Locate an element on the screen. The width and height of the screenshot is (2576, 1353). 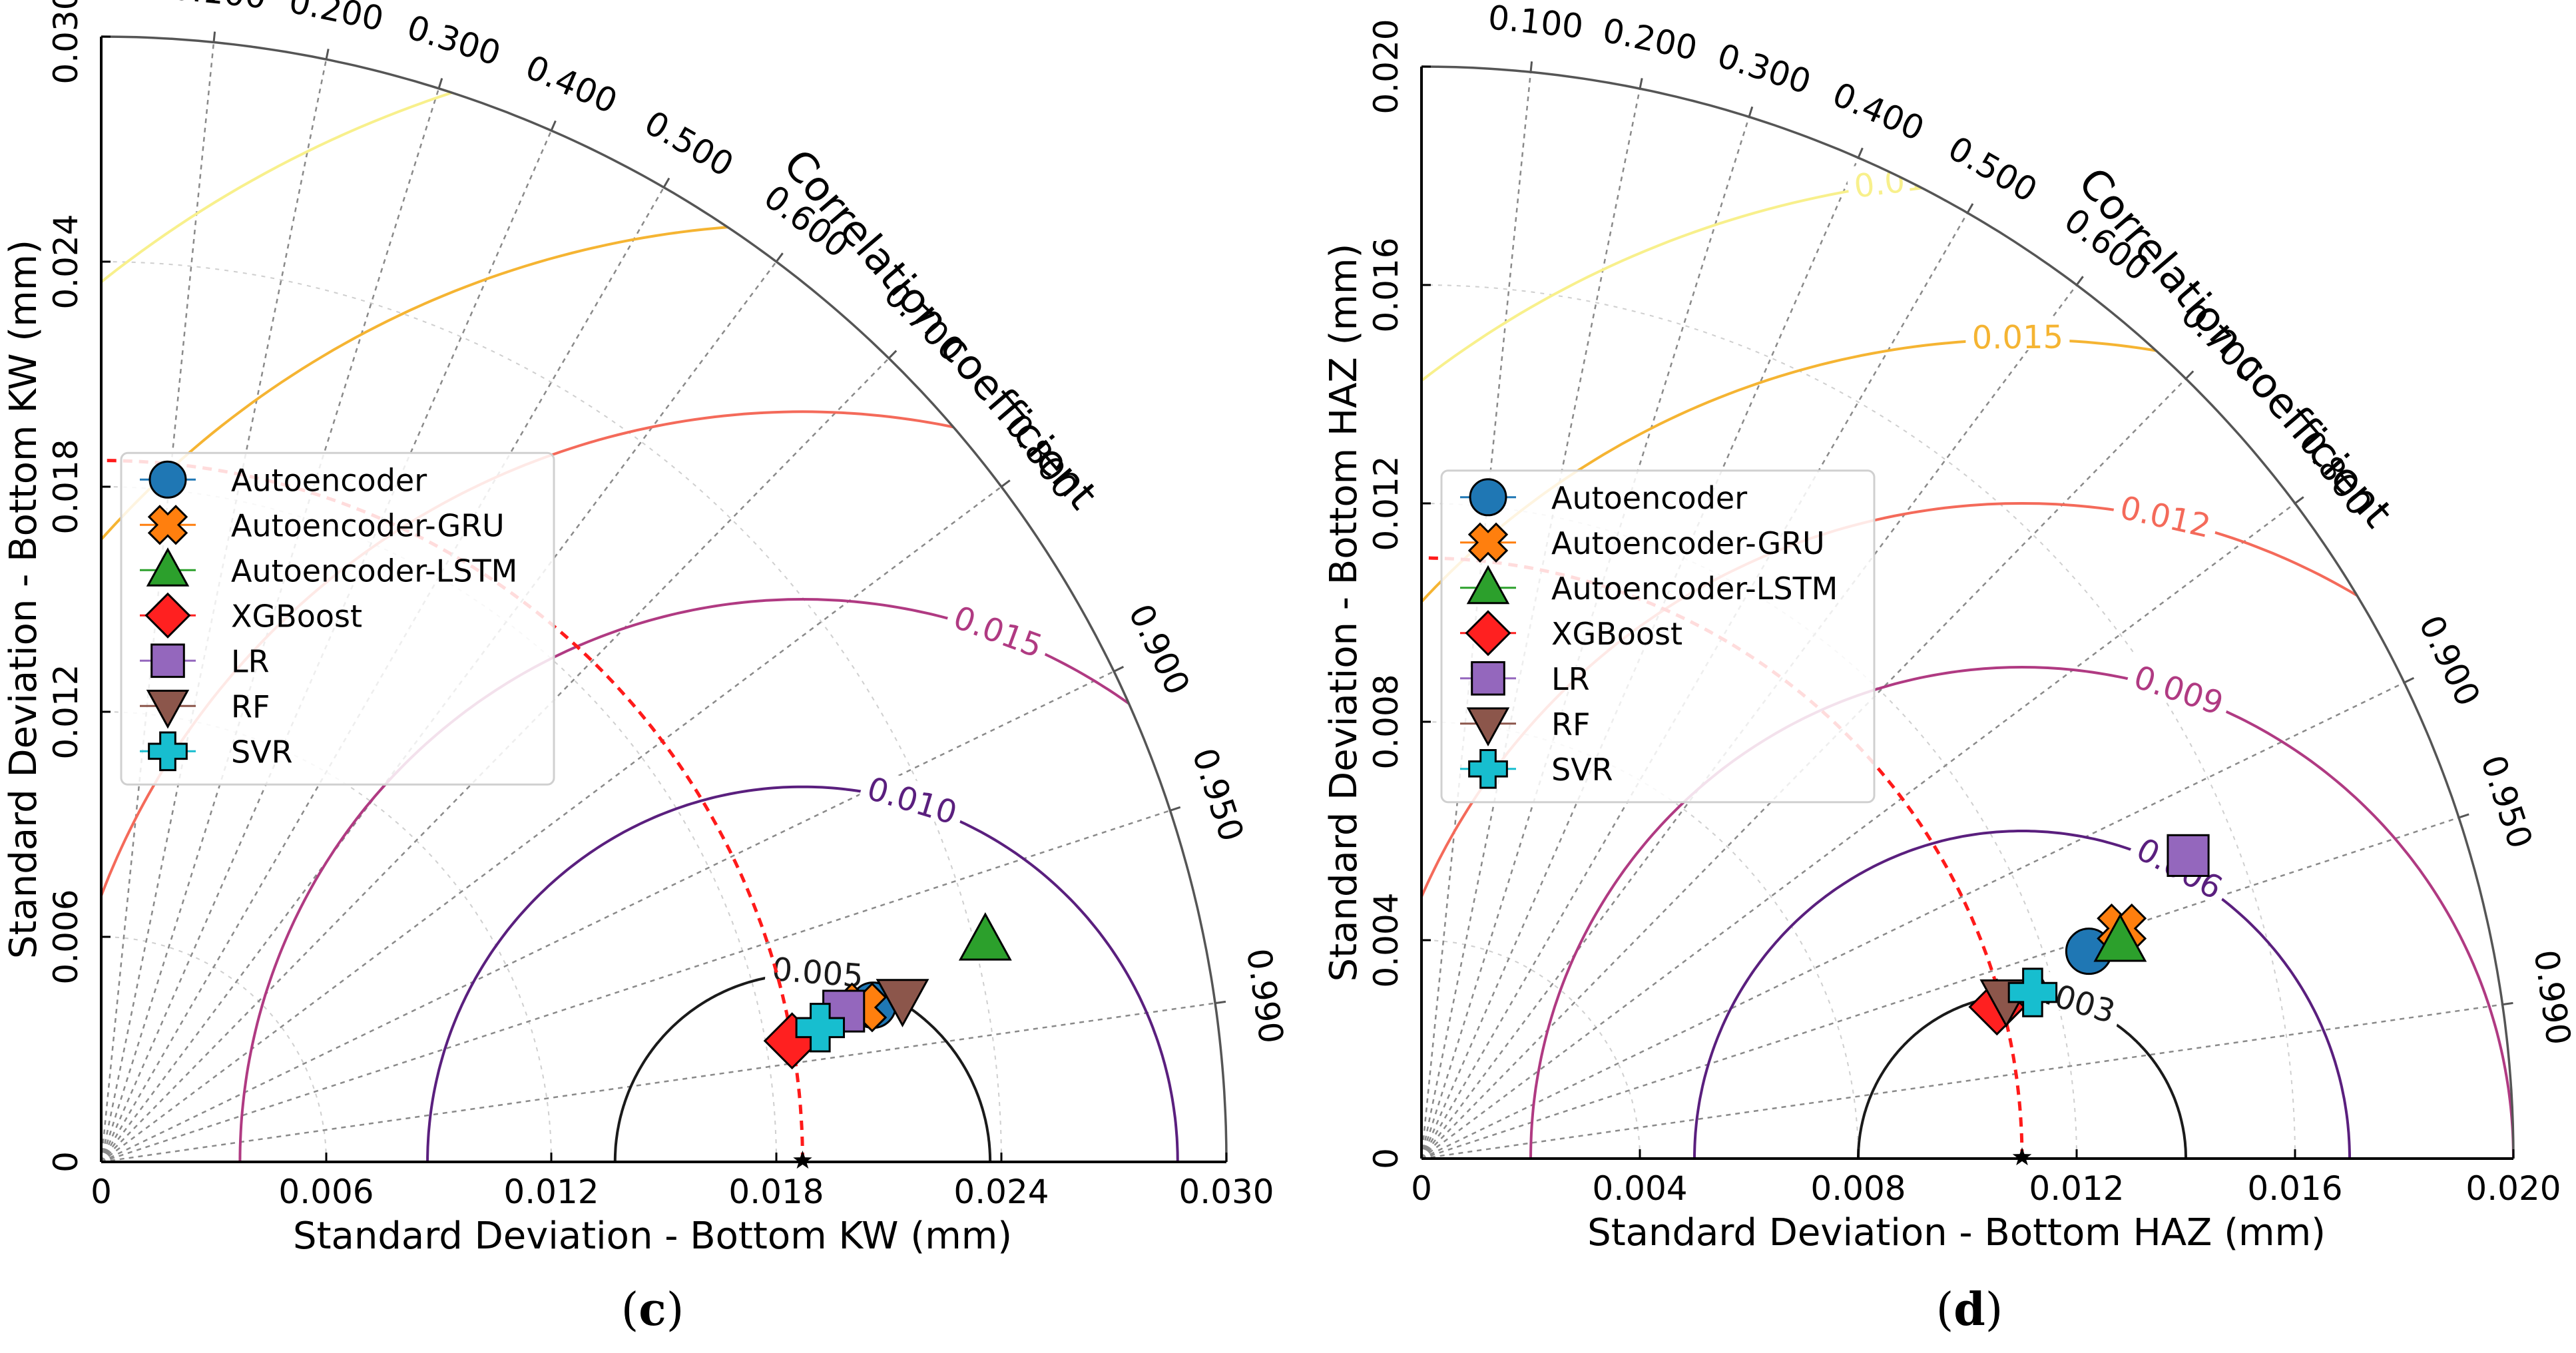
panel-letter: d is located at coordinates (1969, 1310).